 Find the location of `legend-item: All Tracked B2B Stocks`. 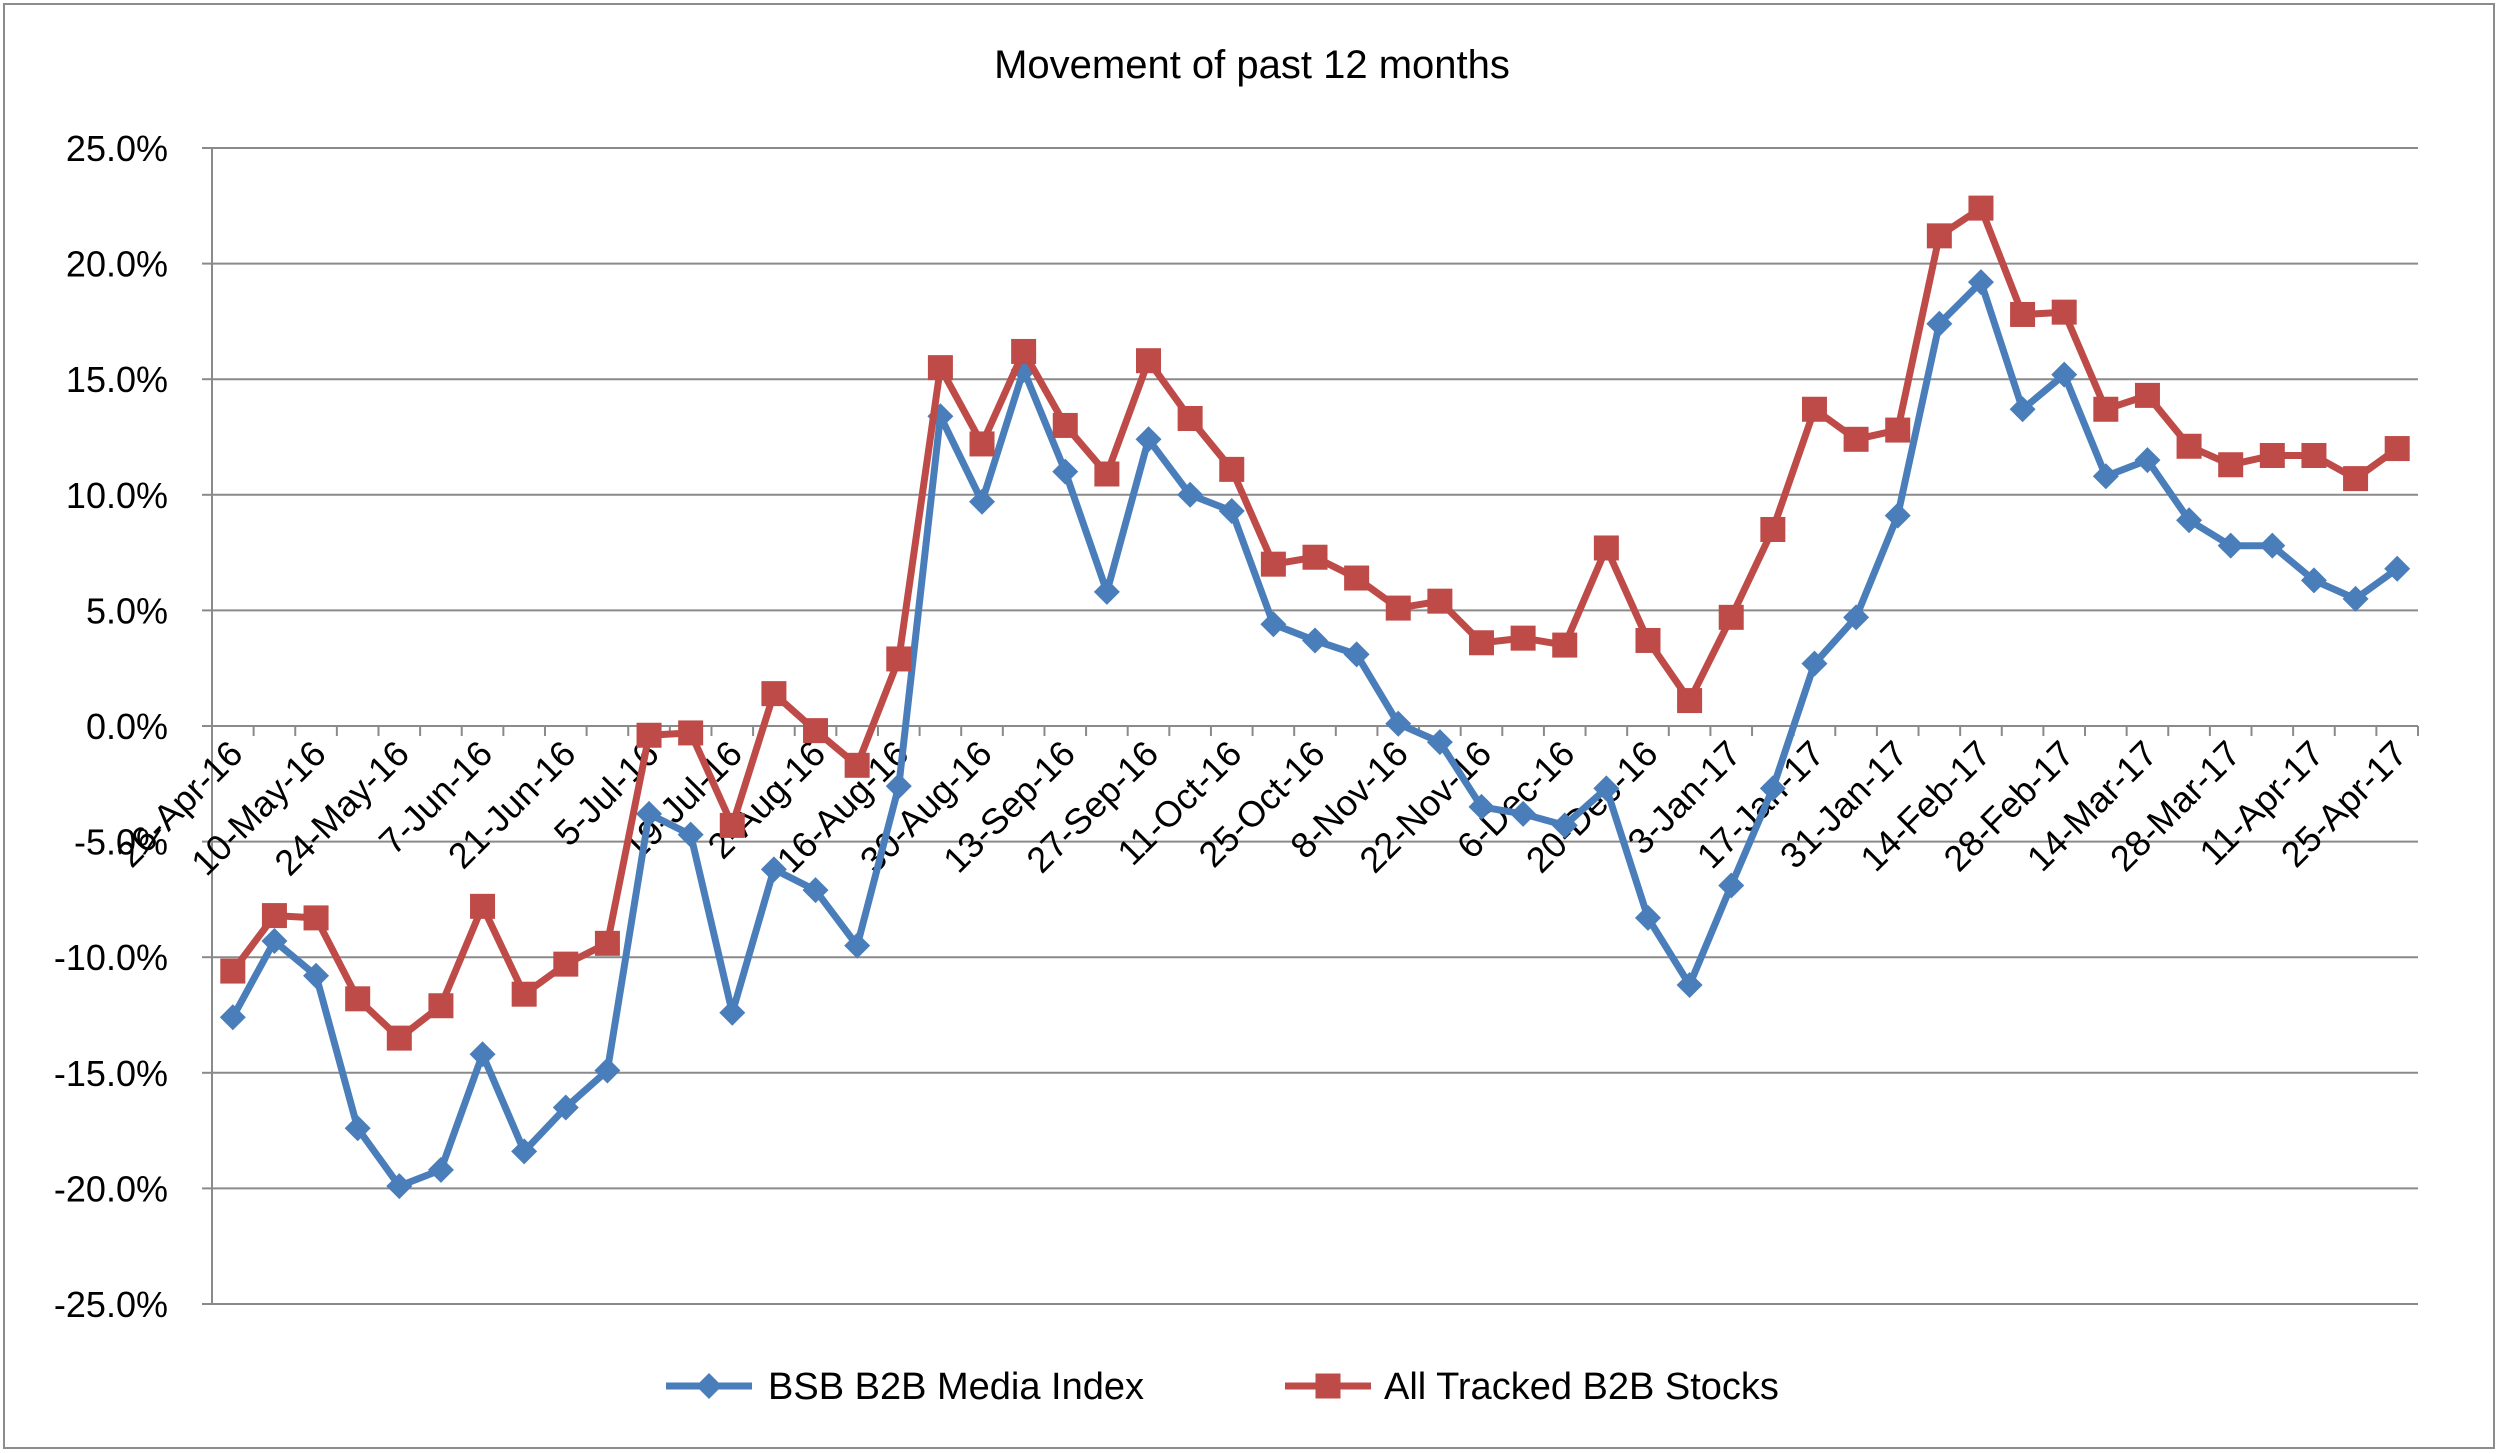

legend-item: All Tracked B2B Stocks is located at coordinates (1532, 1387).